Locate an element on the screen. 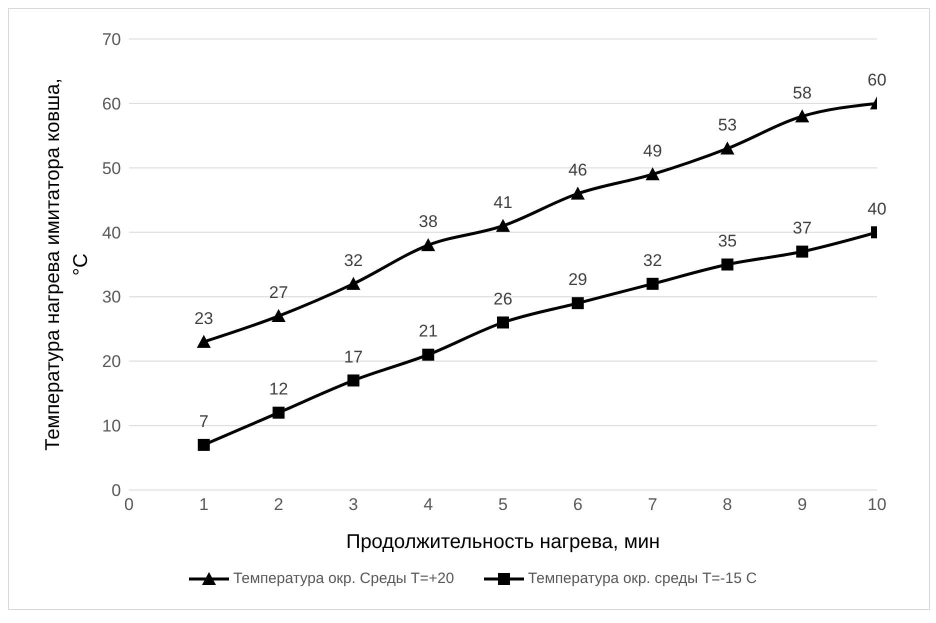  data-label: 17 is located at coordinates (353, 356).